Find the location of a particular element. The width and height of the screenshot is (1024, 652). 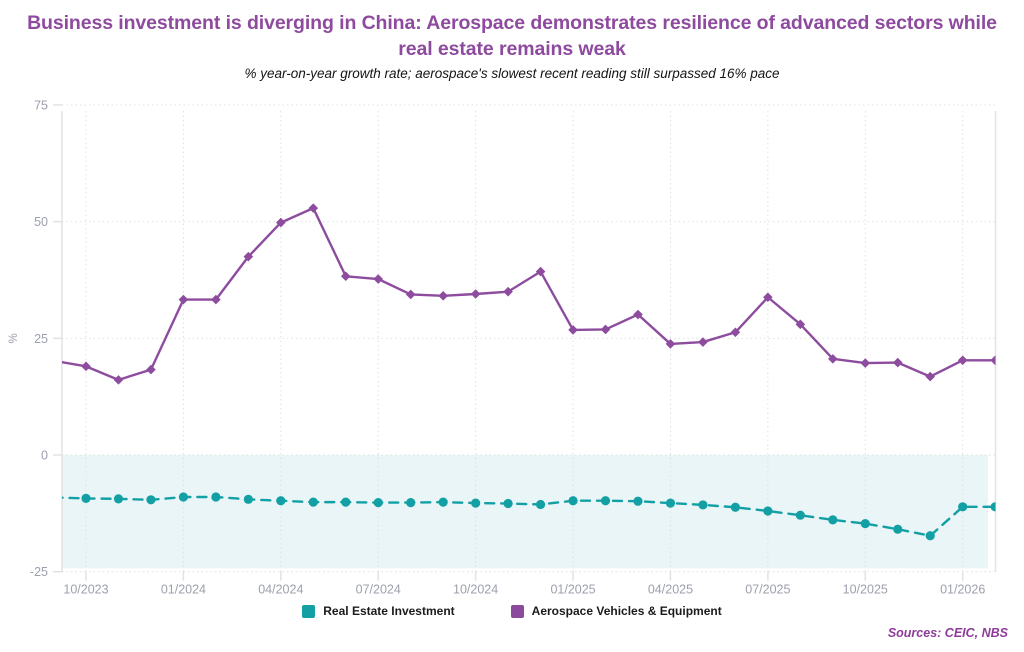

y-axis-tick-label: -25 is located at coordinates (39, 572).